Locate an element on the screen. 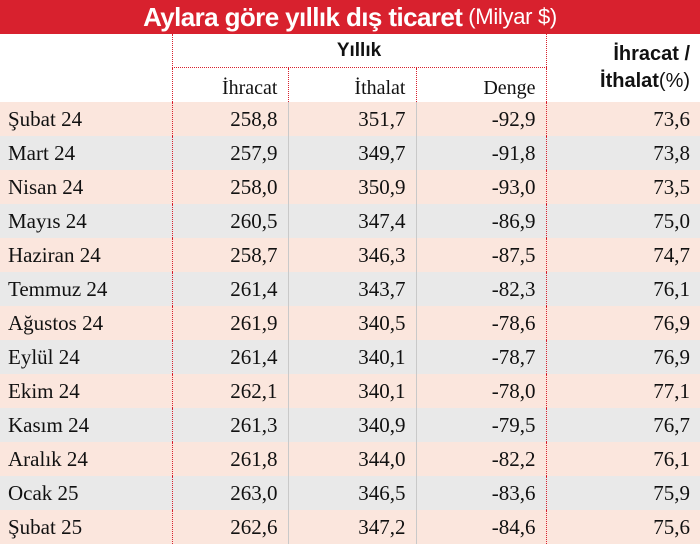  table-row: Mart 24 257,9 349,7 -91,8 73,8 is located at coordinates (350, 153).